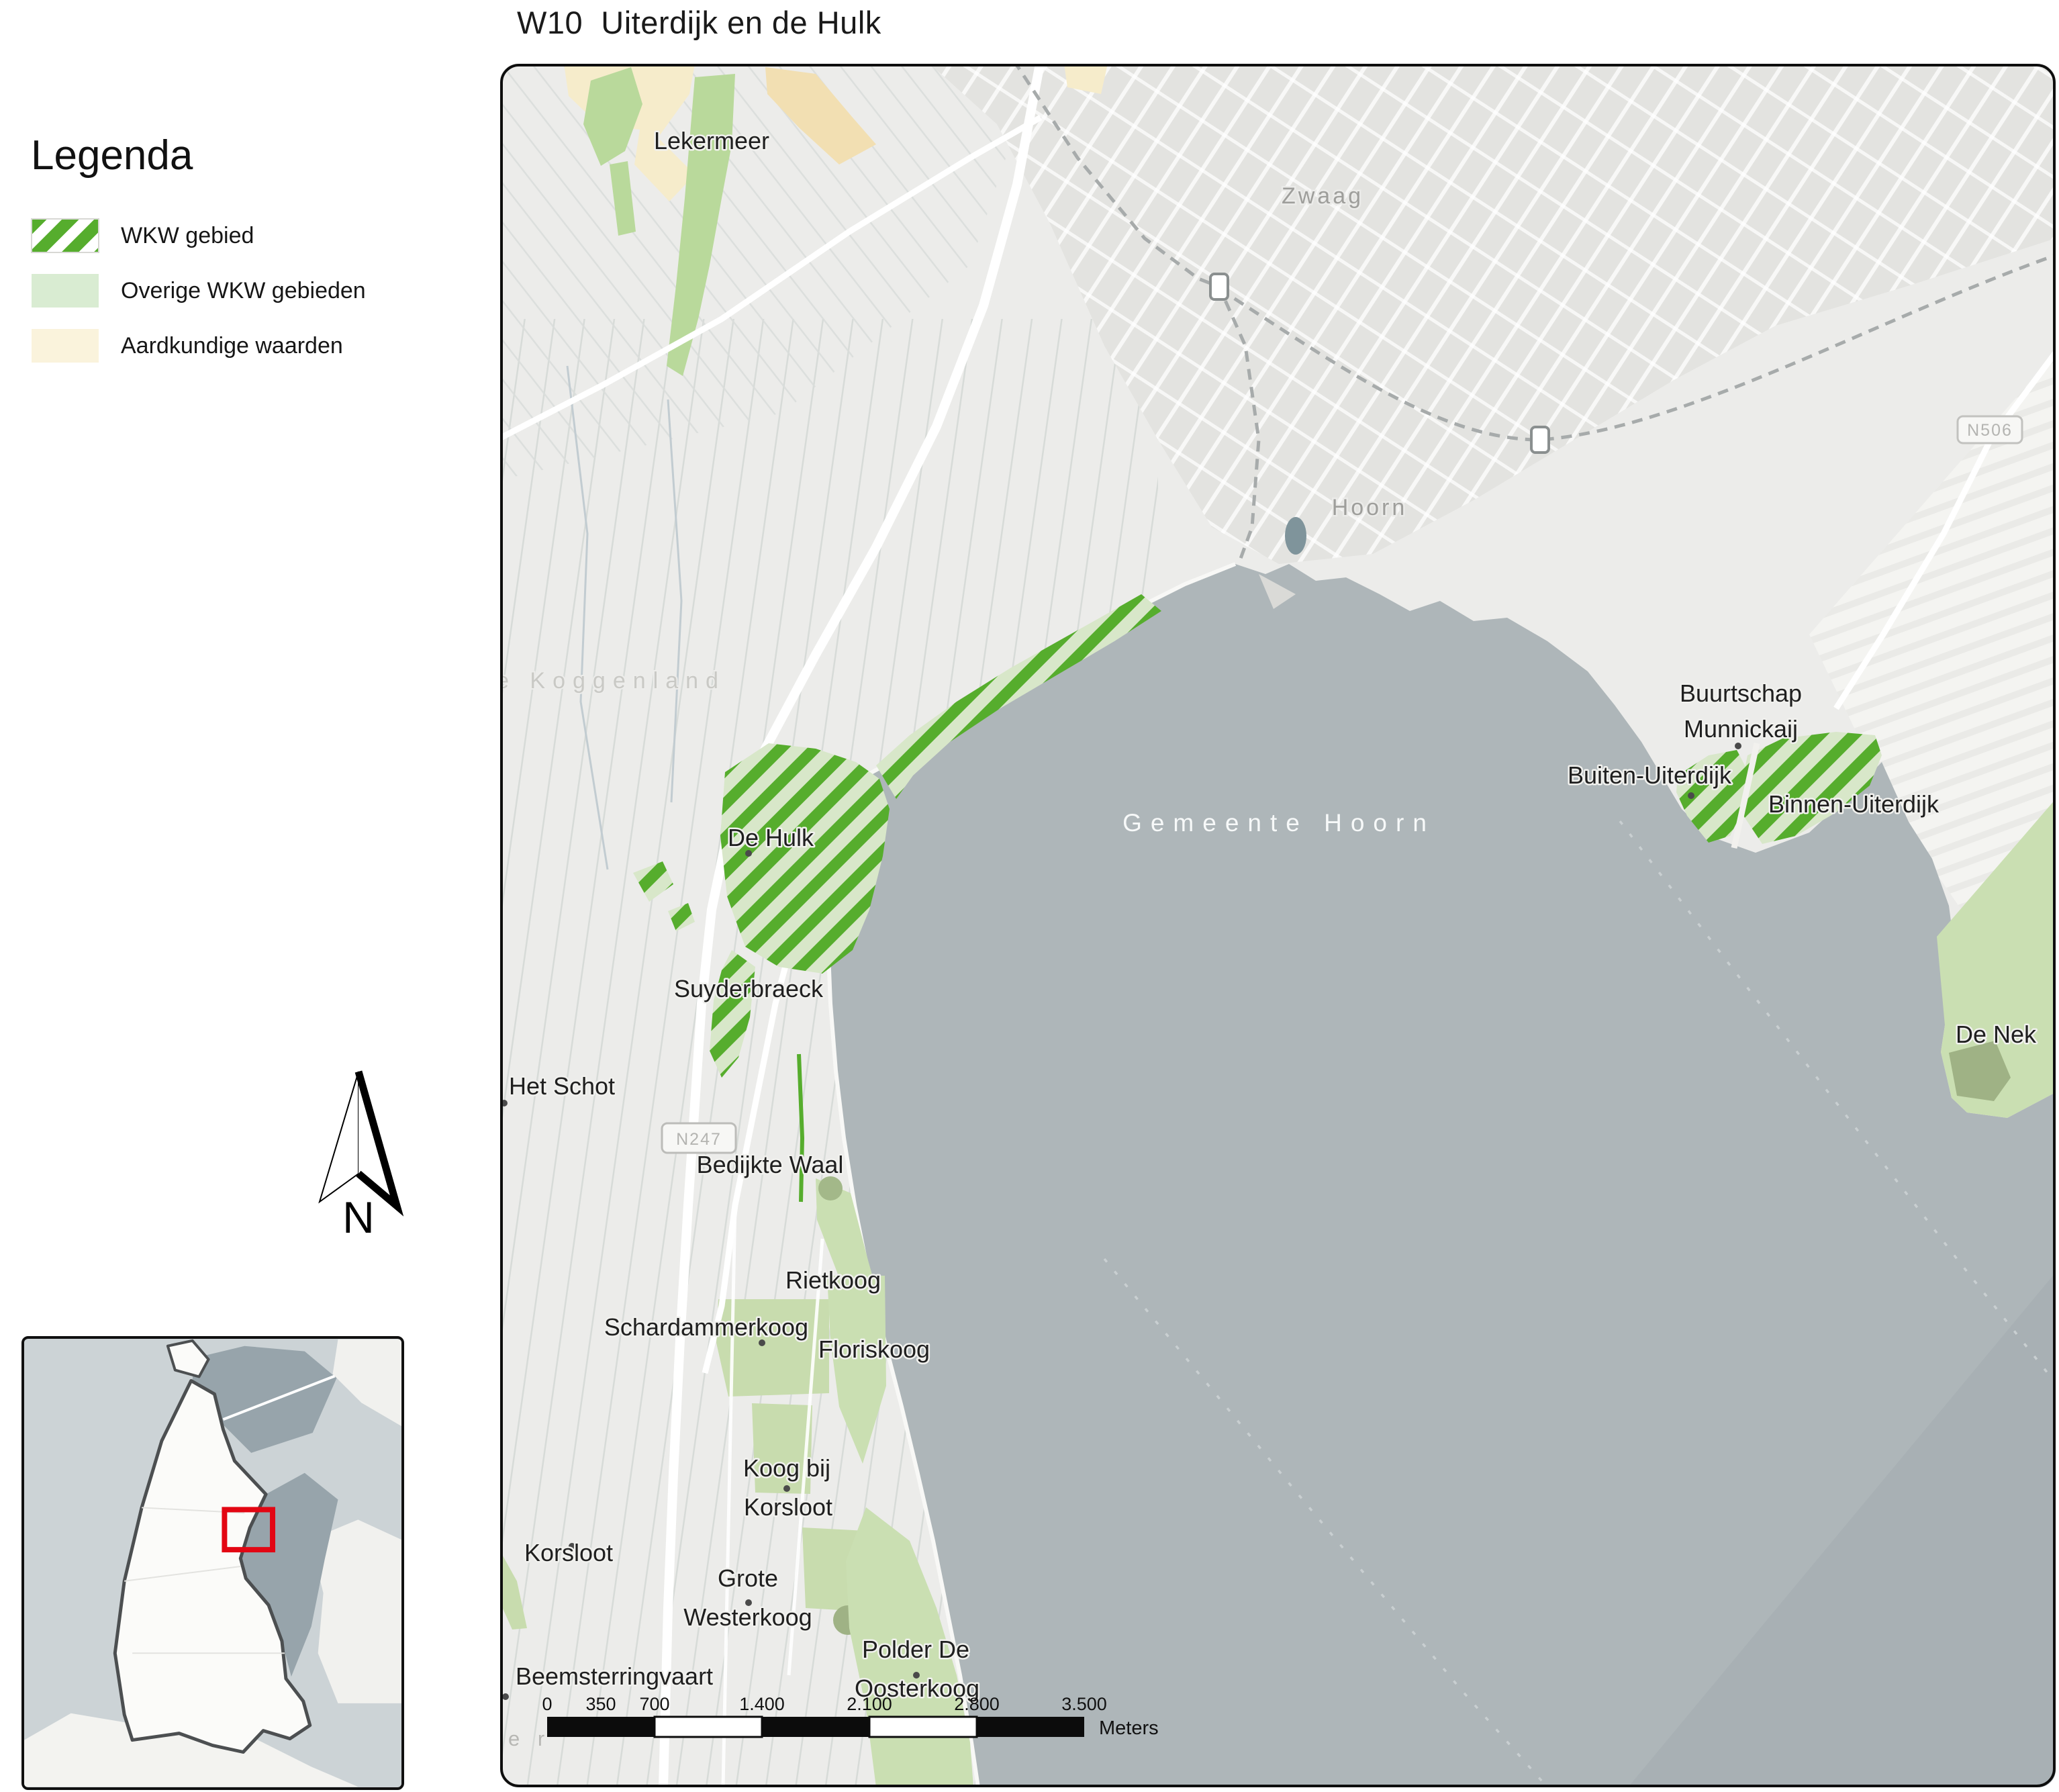 This screenshot has height=1792, width=2059. What do you see at coordinates (1741, 693) in the screenshot?
I see `label-buurtschap: Buurtschap` at bounding box center [1741, 693].